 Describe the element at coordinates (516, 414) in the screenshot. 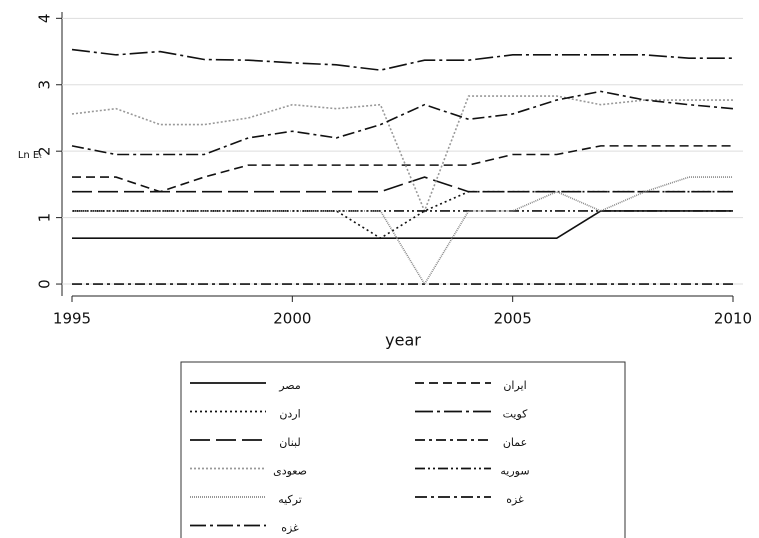

I see `legend-label: کویت` at that location.